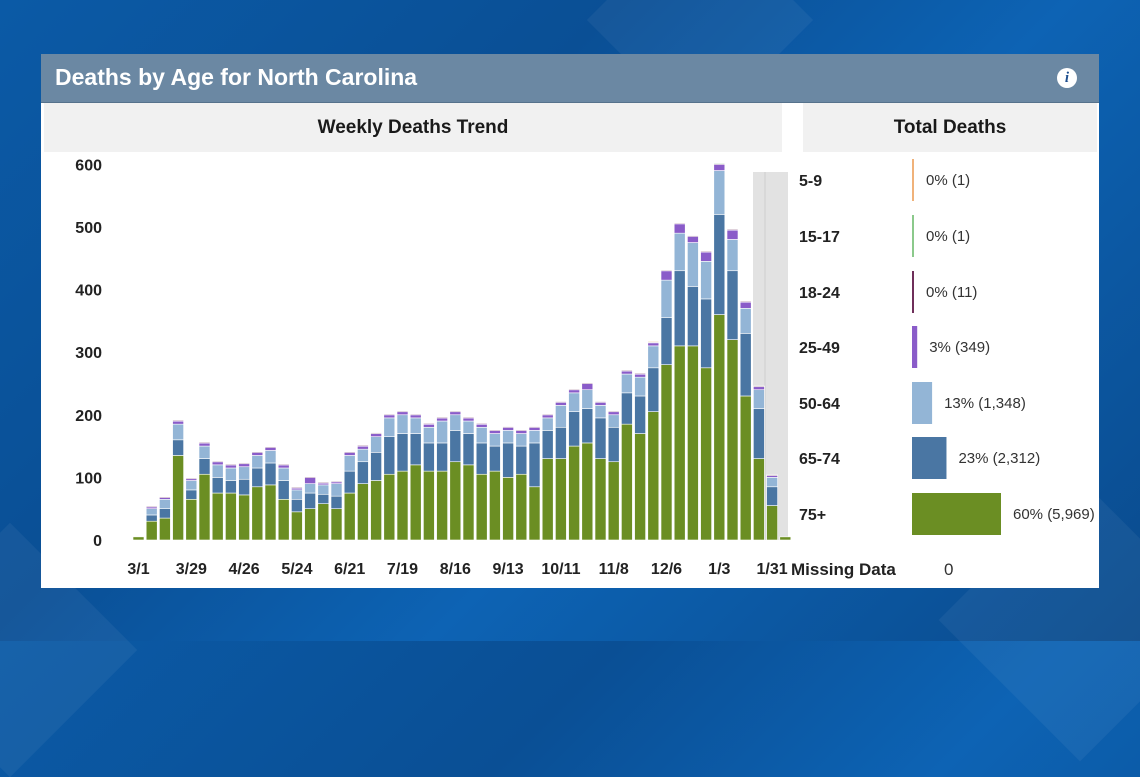  What do you see at coordinates (956, 514) in the screenshot?
I see `total-bar-75+` at bounding box center [956, 514].